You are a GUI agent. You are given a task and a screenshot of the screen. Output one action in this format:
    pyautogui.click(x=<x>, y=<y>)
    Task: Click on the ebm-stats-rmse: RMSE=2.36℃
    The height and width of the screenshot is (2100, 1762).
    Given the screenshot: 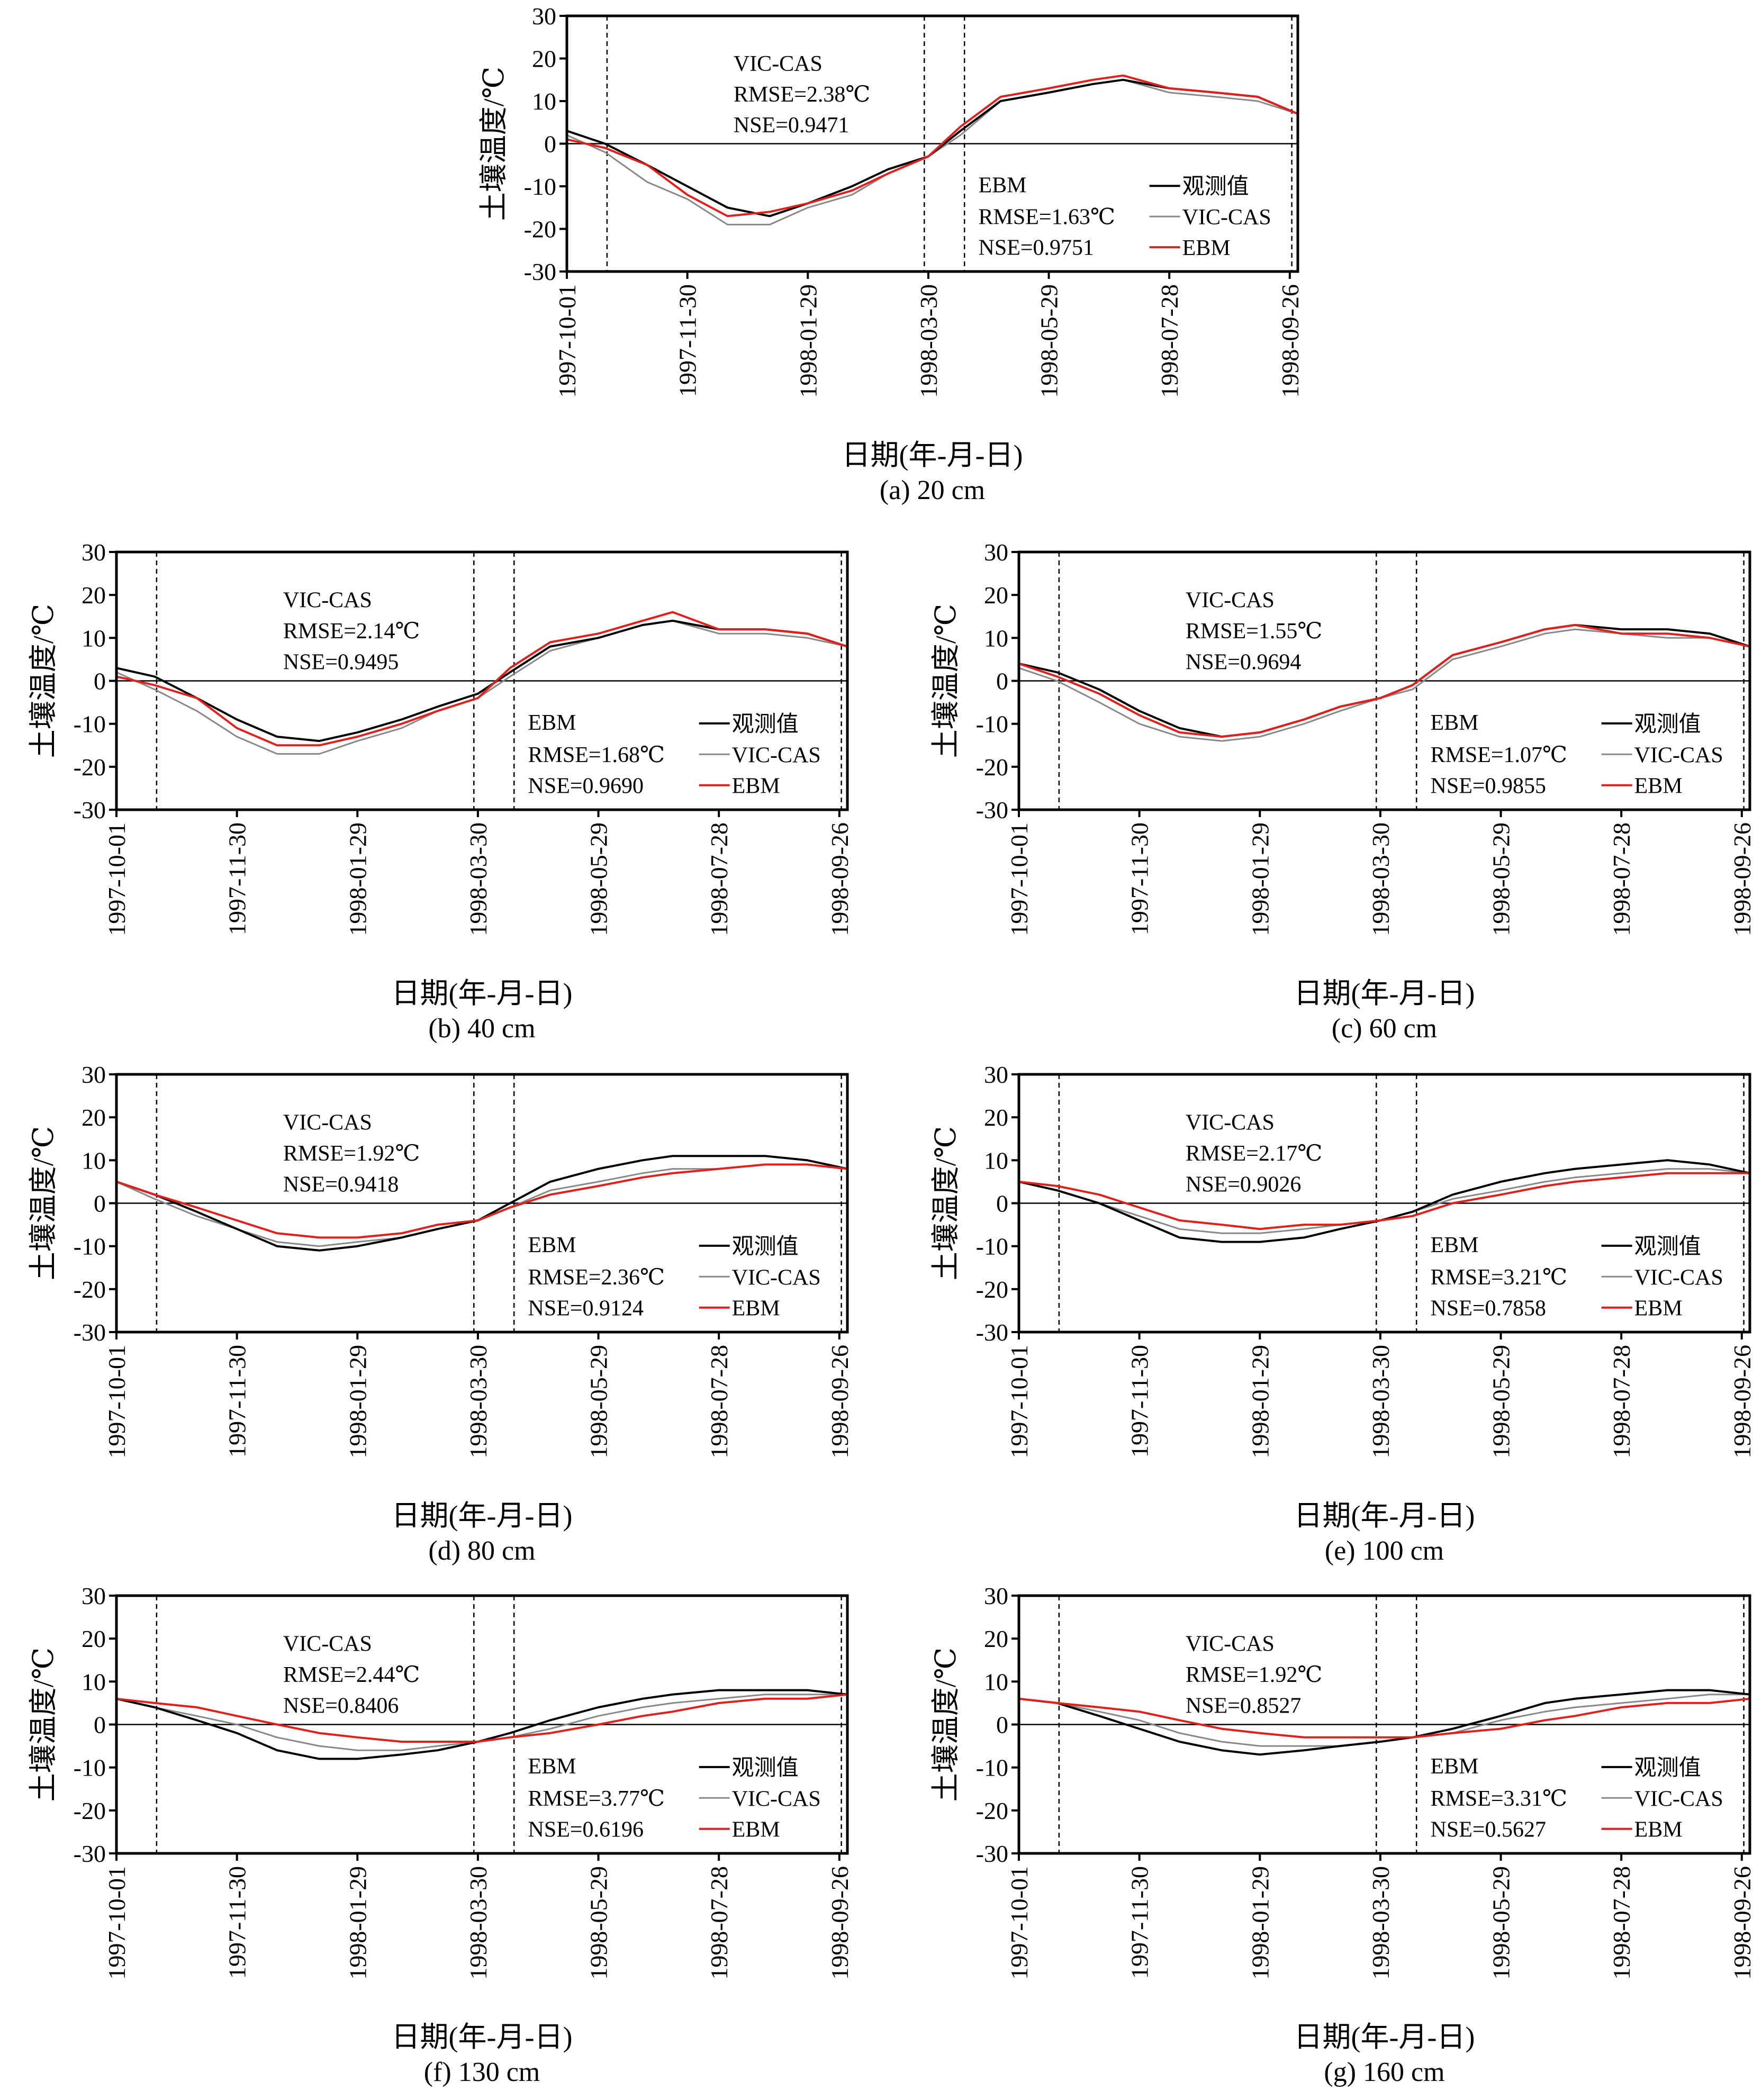 What is the action you would take?
    pyautogui.click(x=596, y=1277)
    